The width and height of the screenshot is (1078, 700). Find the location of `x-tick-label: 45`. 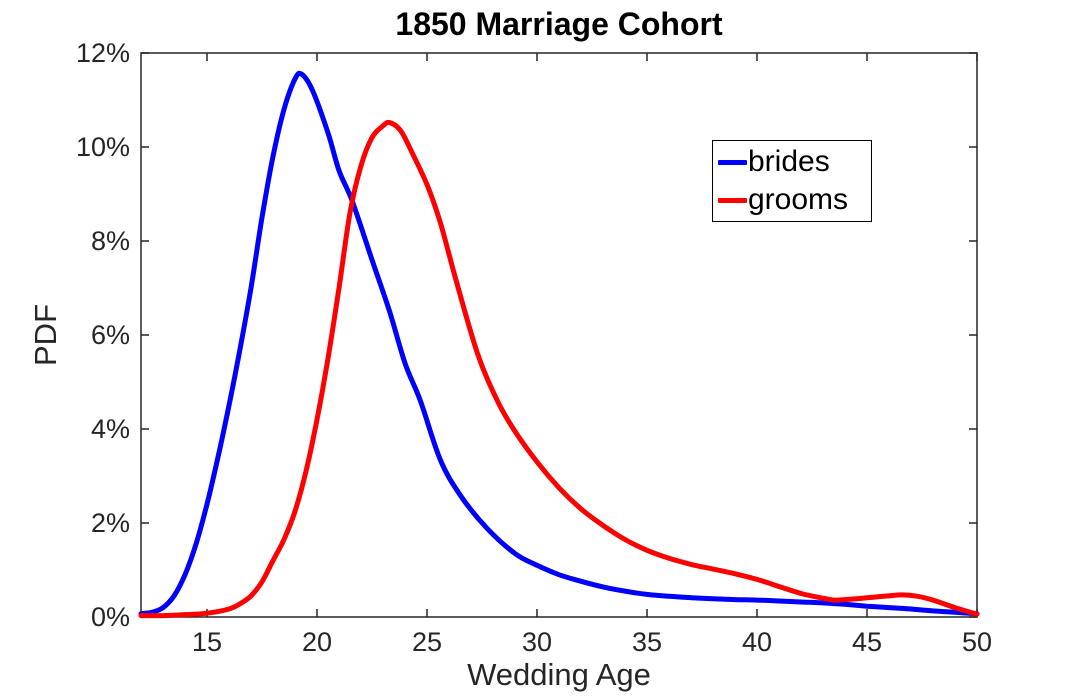

x-tick-label: 45 is located at coordinates (867, 642).